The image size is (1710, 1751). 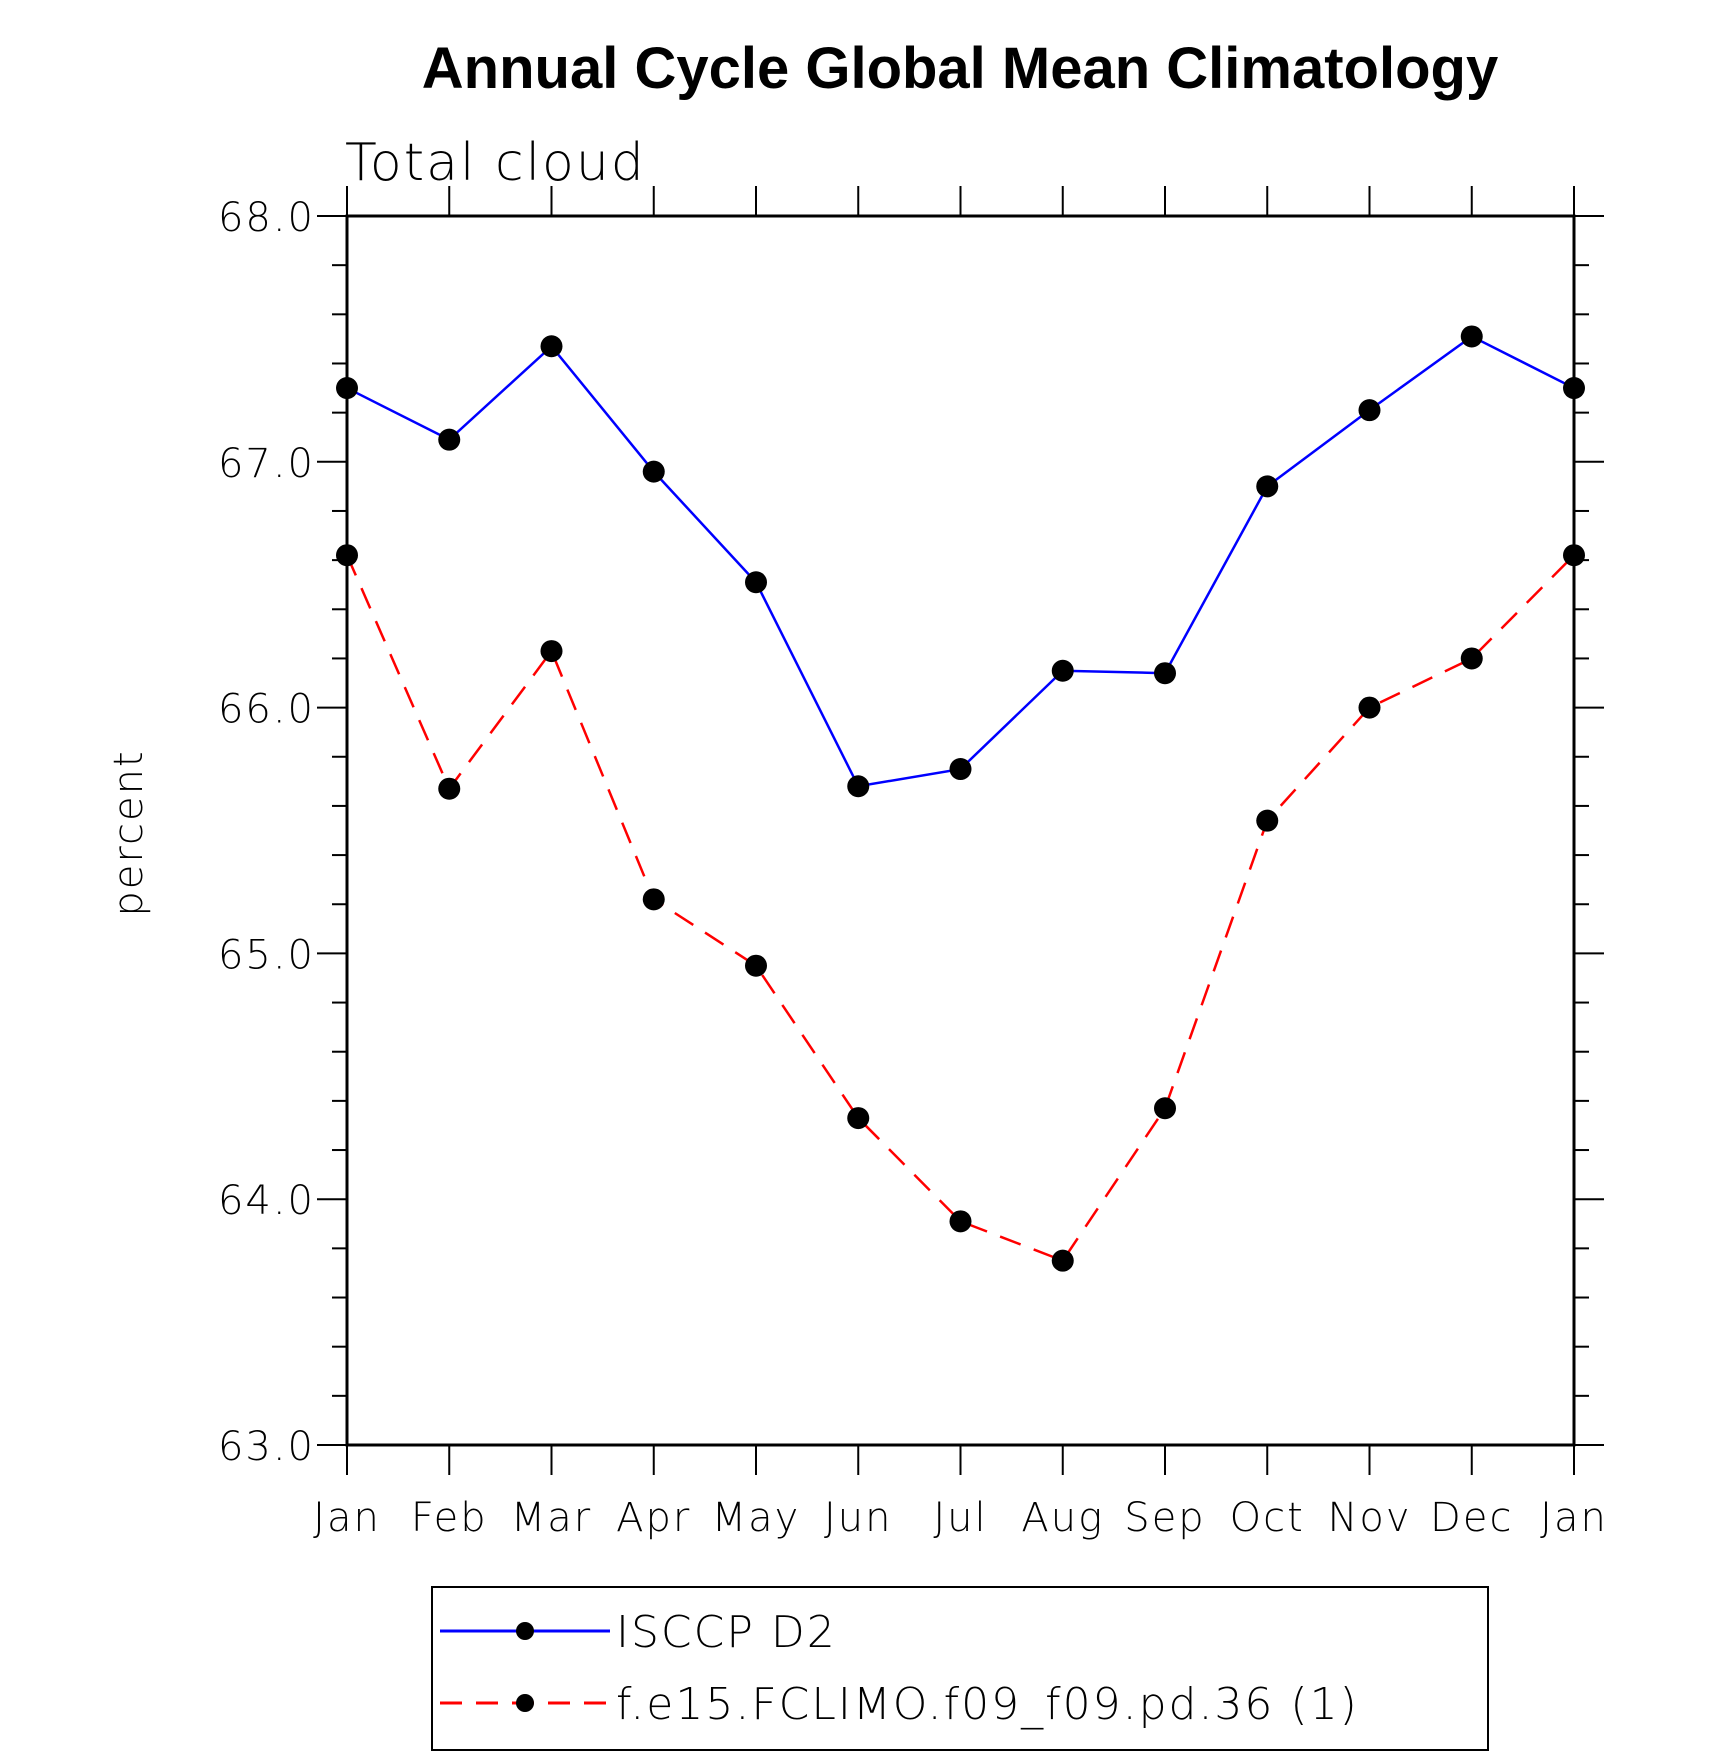 What do you see at coordinates (266, 710) in the screenshot?
I see `y-tick-label: 66.0` at bounding box center [266, 710].